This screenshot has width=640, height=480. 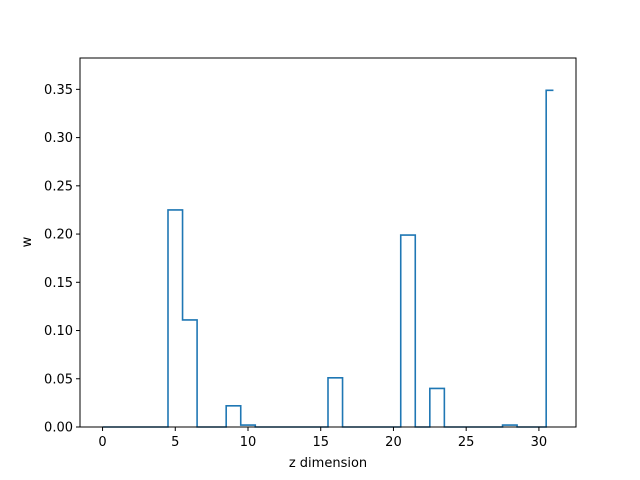 I want to click on y-tick-label: 0.30, so click(x=58, y=138).